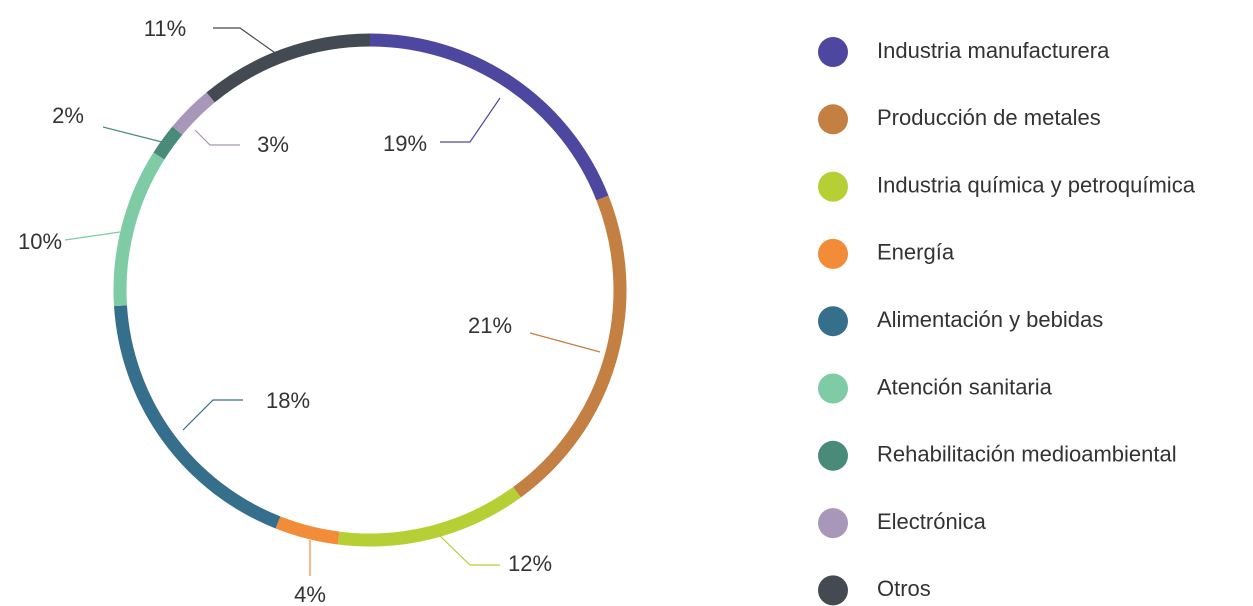 The width and height of the screenshot is (1253, 606). What do you see at coordinates (1036, 184) in the screenshot?
I see `legend-label: Industria química y petroquímica` at bounding box center [1036, 184].